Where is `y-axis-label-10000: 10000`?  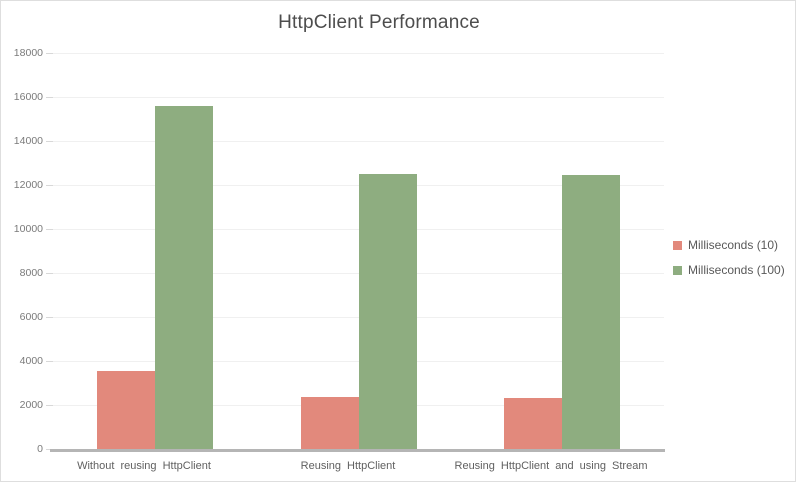 y-axis-label-10000: 10000 is located at coordinates (28, 229).